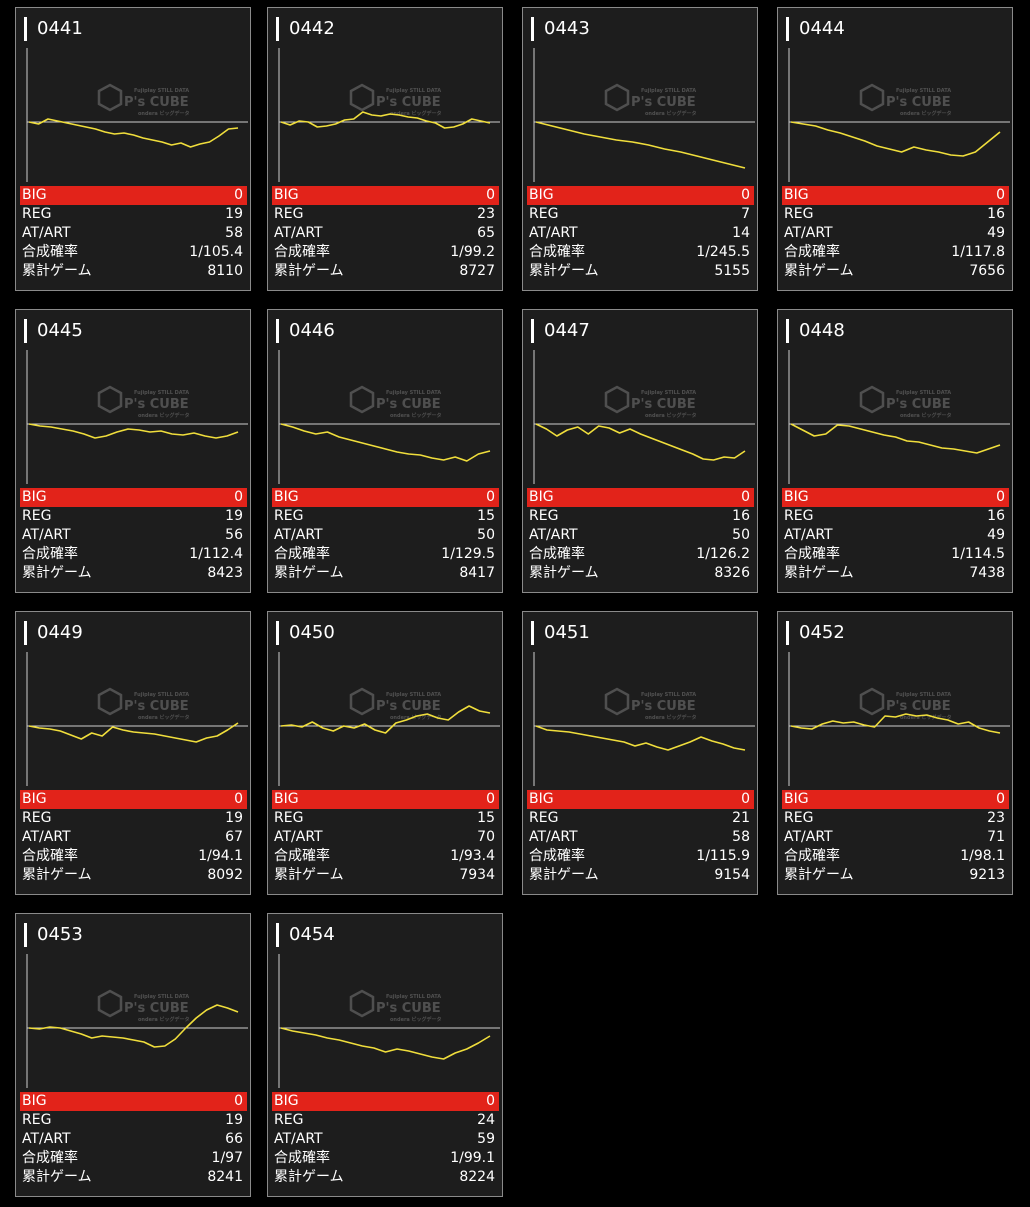  I want to click on prob-row: 合成確率 1/94.1, so click(133, 856).